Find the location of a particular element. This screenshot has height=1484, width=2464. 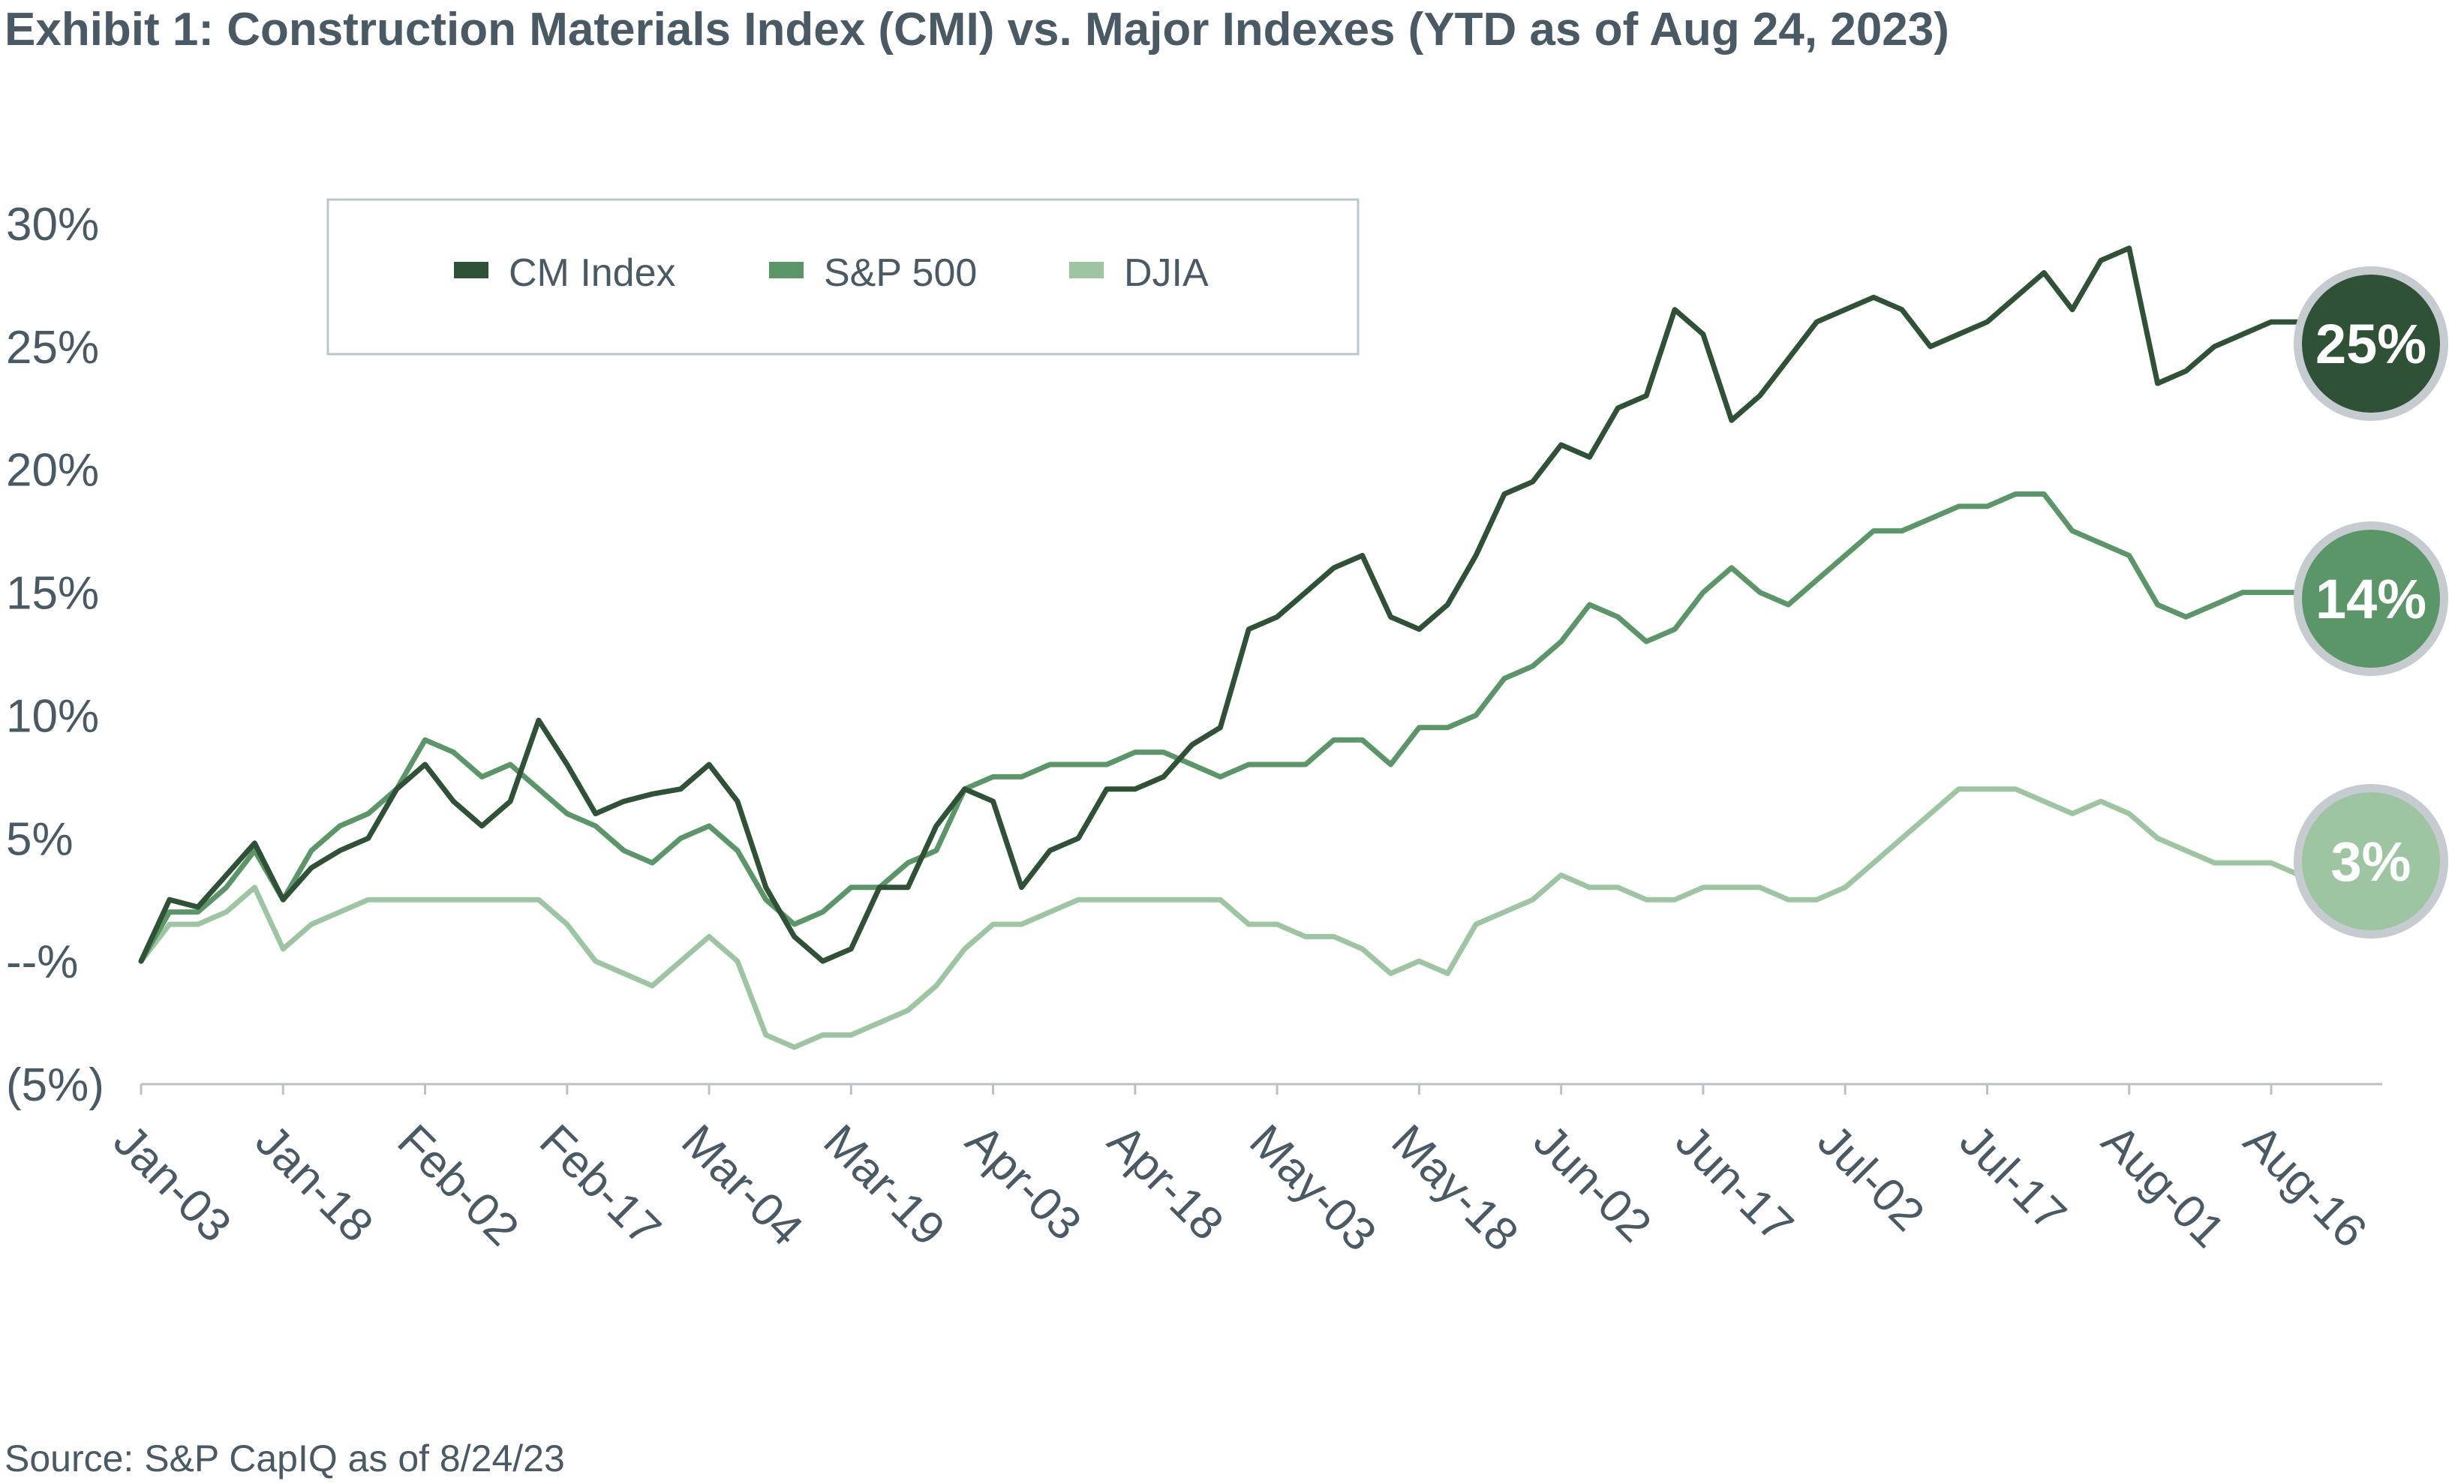

y-tick-label: 15% is located at coordinates (52, 594).